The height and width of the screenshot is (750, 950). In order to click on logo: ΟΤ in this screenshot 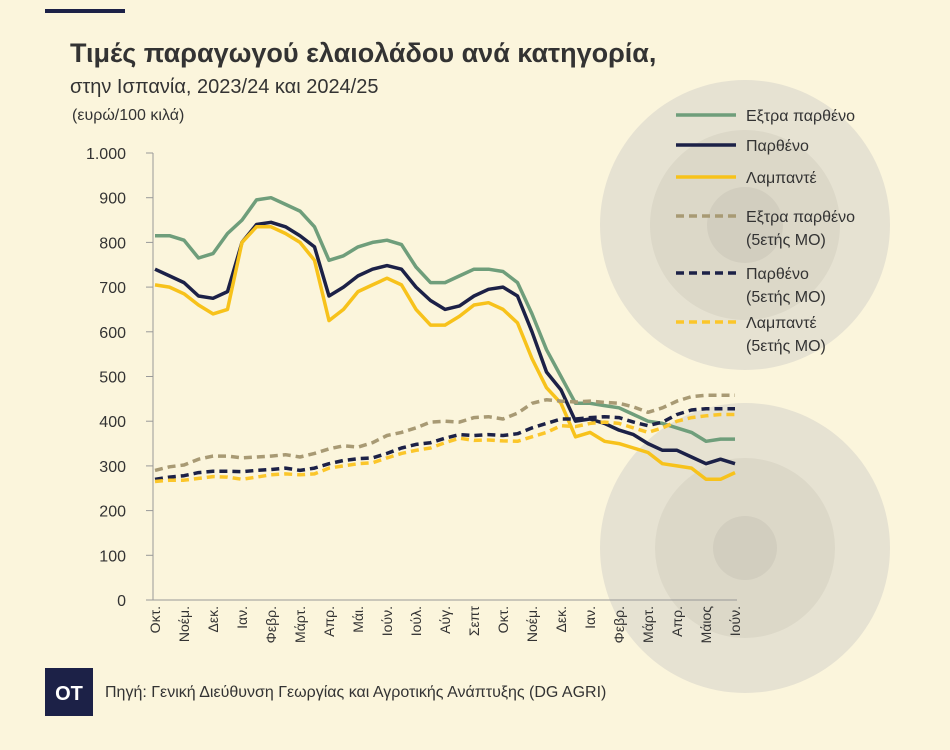, I will do `click(69, 694)`.